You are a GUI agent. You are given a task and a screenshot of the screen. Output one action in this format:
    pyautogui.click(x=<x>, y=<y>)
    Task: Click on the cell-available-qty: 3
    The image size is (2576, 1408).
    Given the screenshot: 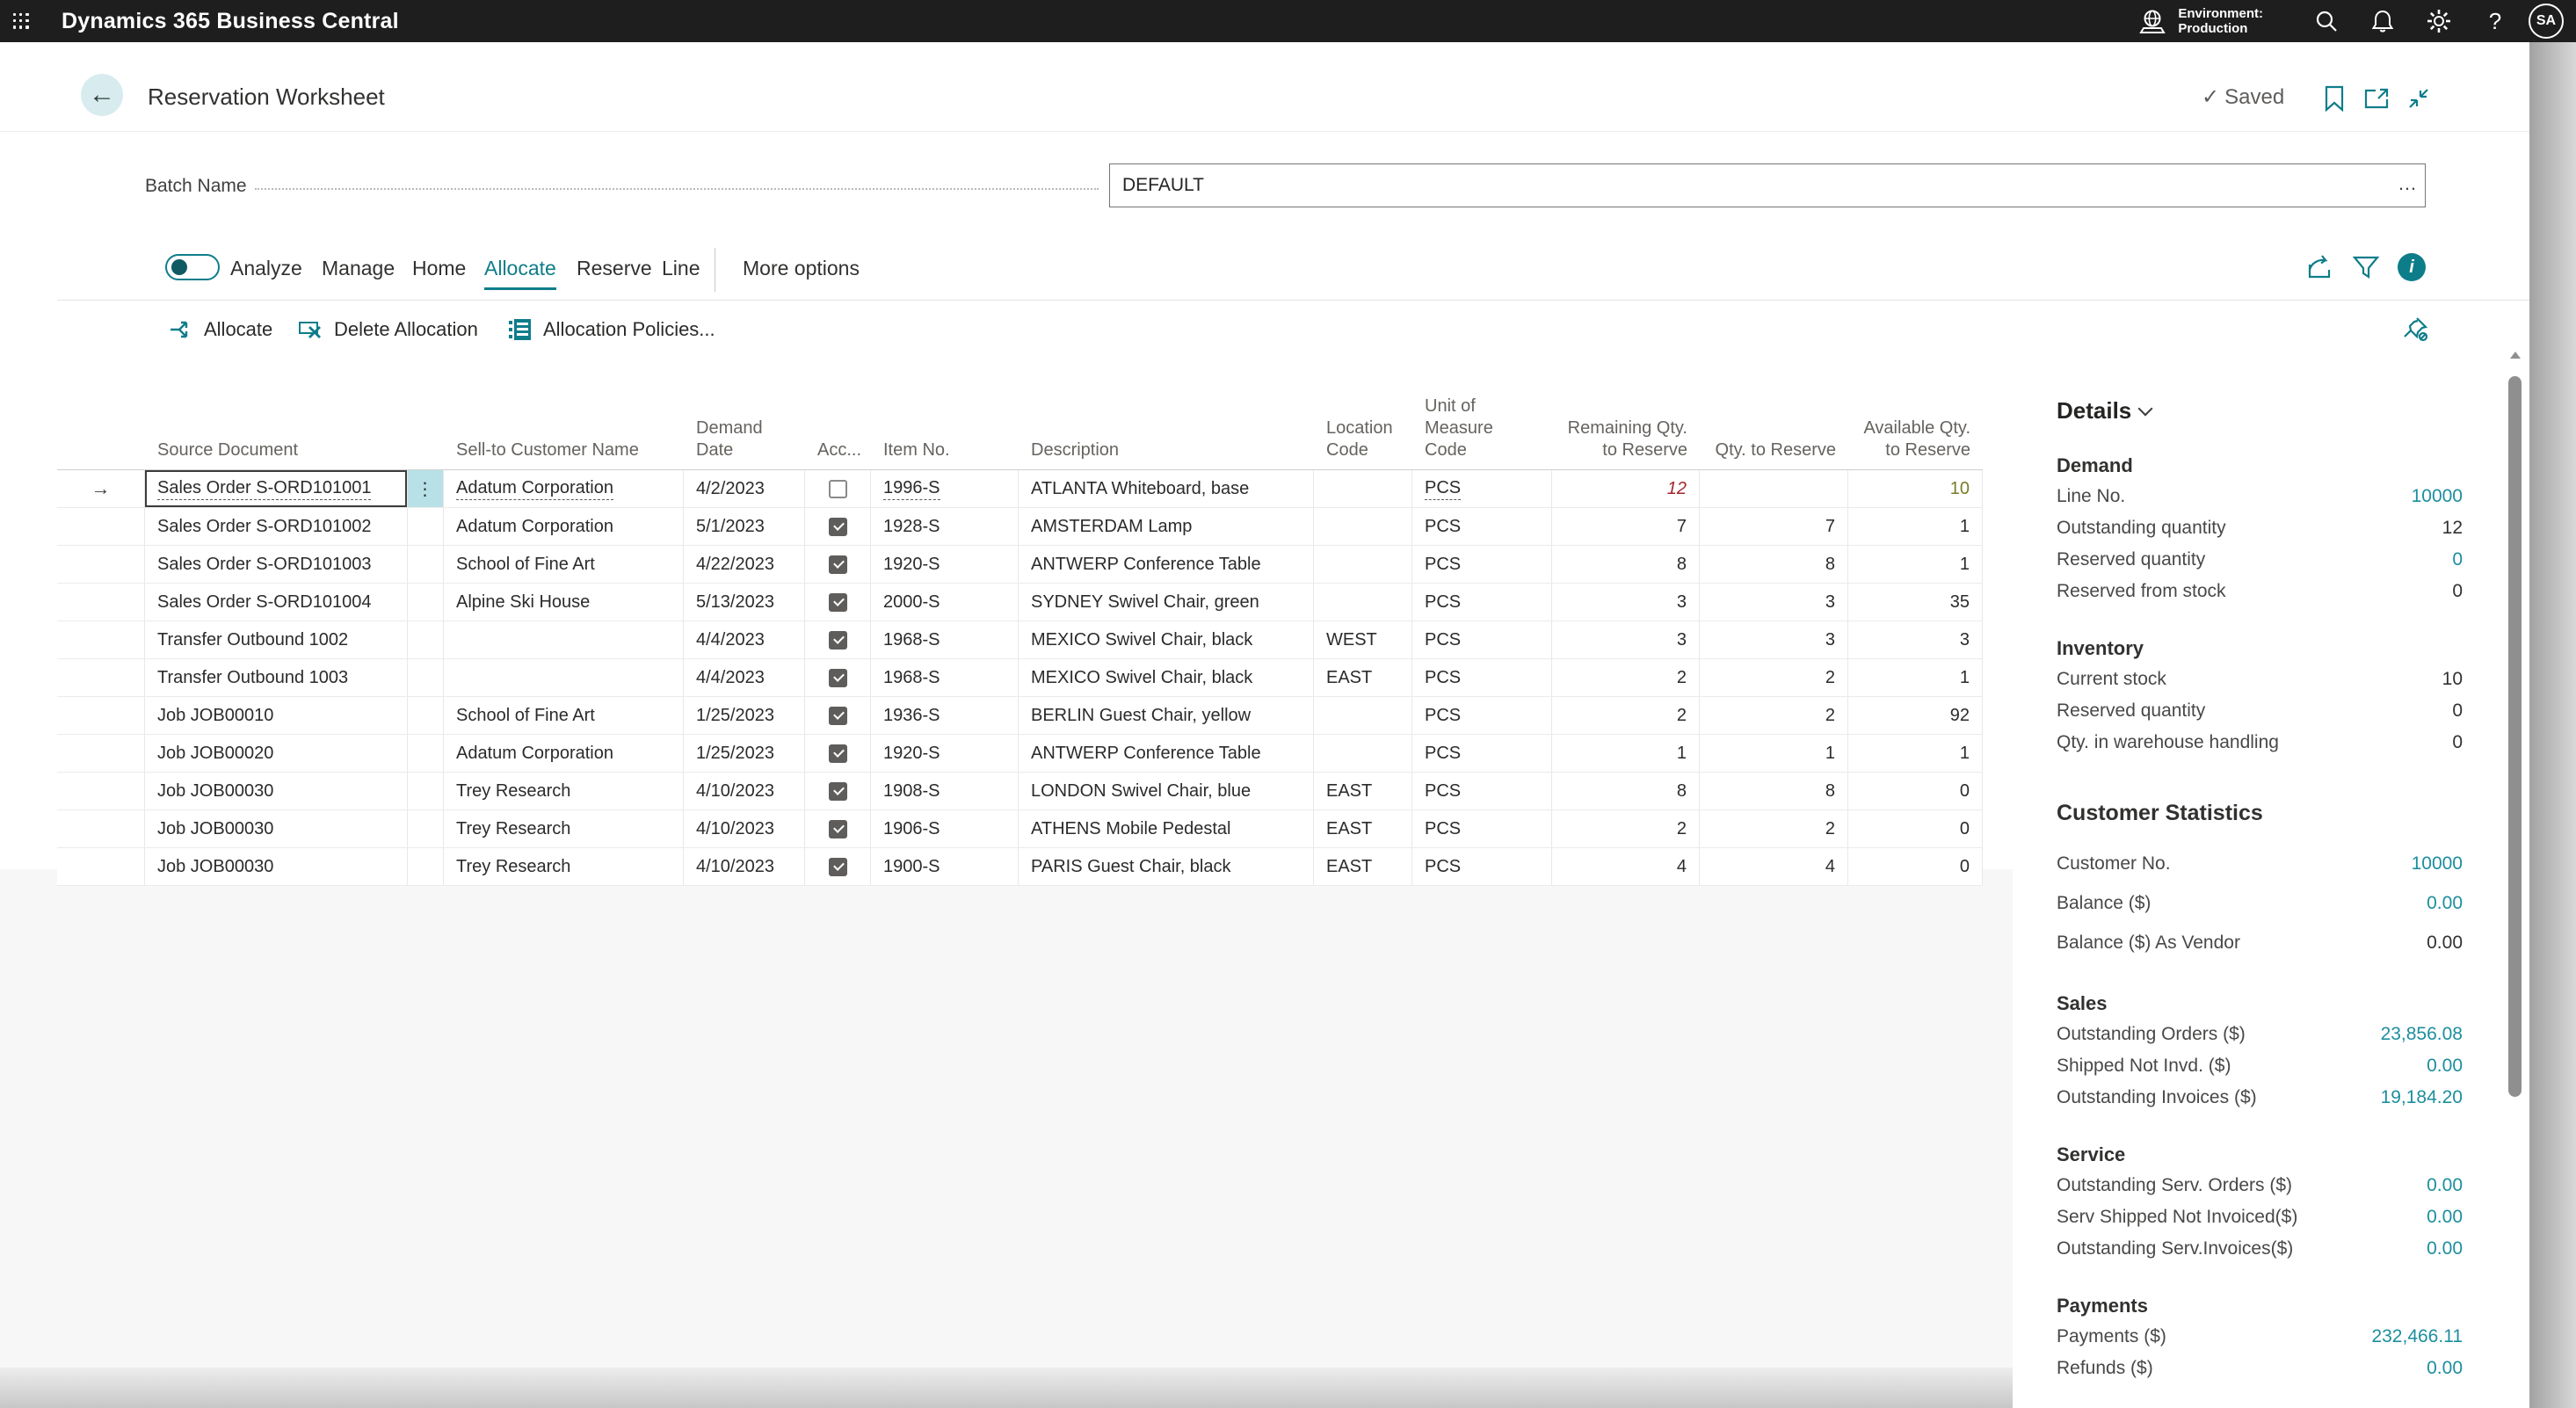 What is the action you would take?
    pyautogui.click(x=1915, y=639)
    